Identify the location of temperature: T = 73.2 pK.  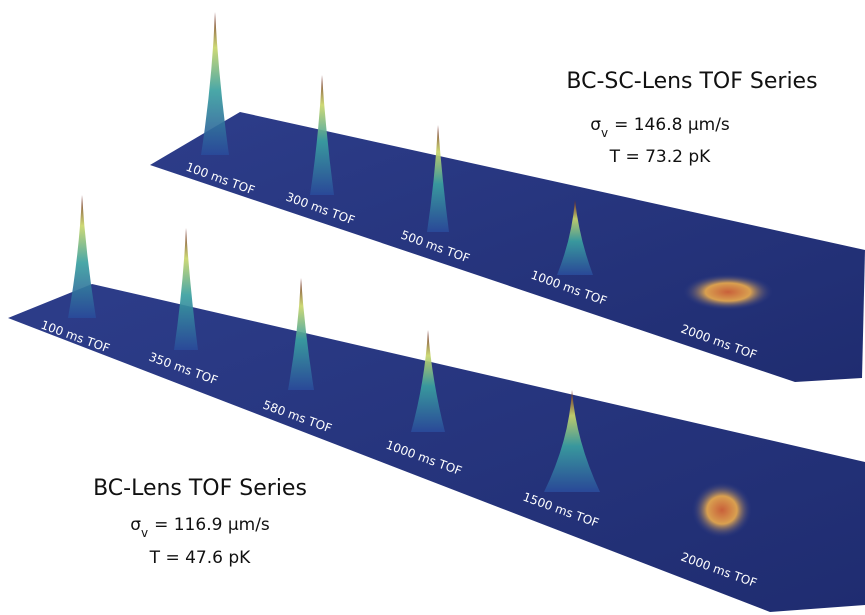
(660, 157).